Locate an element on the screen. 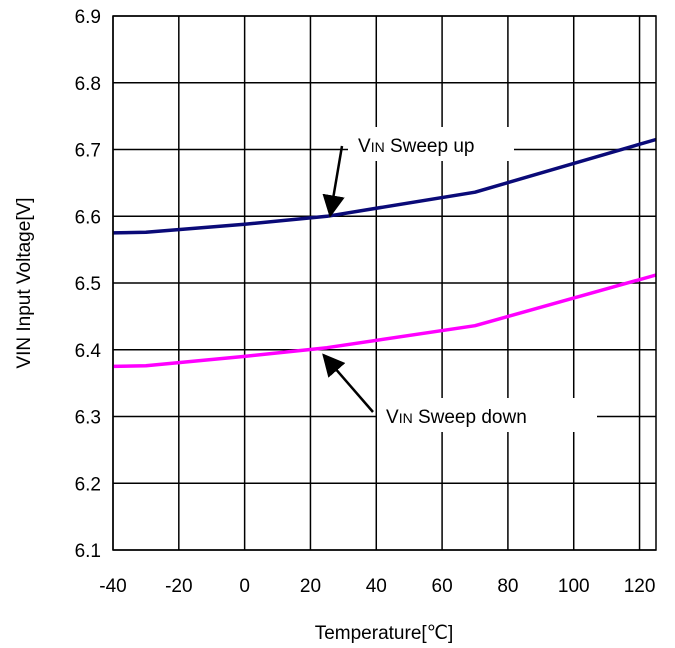 This screenshot has height=648, width=675. y-tick-label: 6.8 is located at coordinates (88, 84).